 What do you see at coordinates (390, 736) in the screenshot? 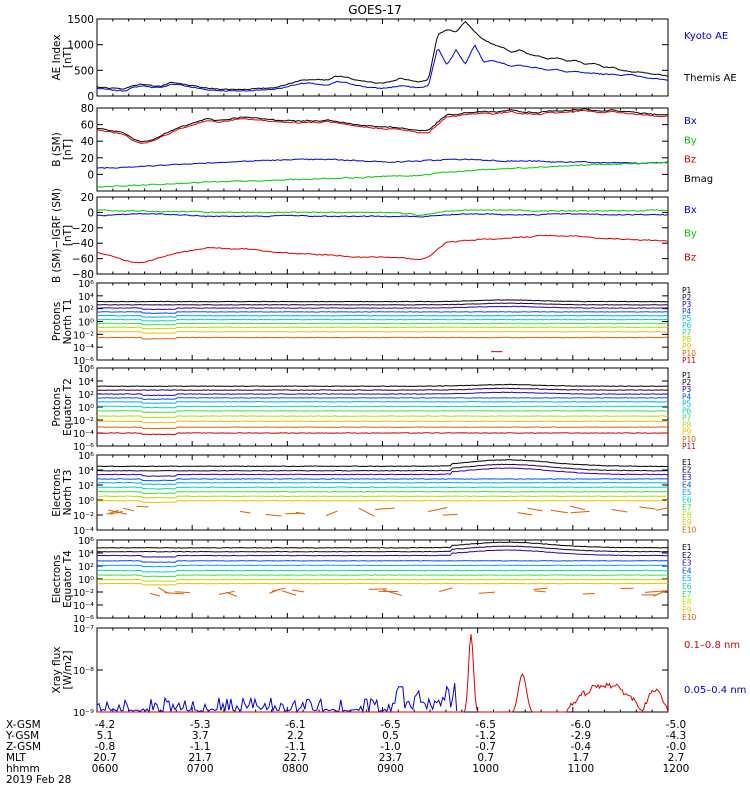
I see `ephemeris-value: 0.5` at bounding box center [390, 736].